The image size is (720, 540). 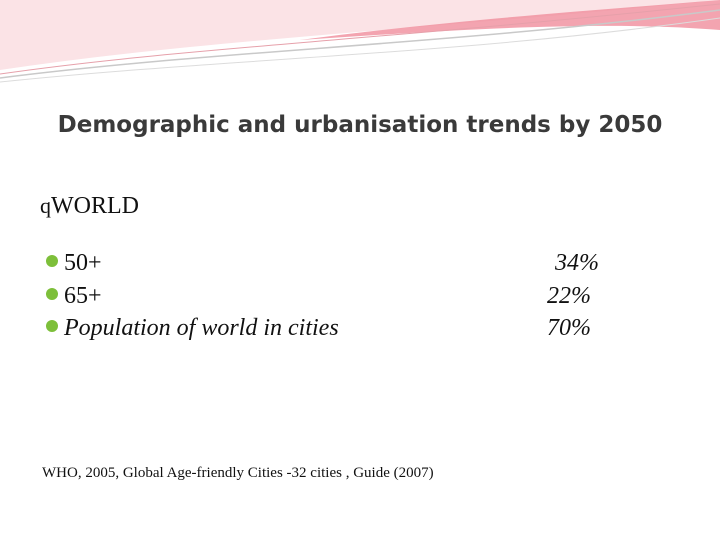 I want to click on list-item: Population of world in cities, so click(x=192, y=328).